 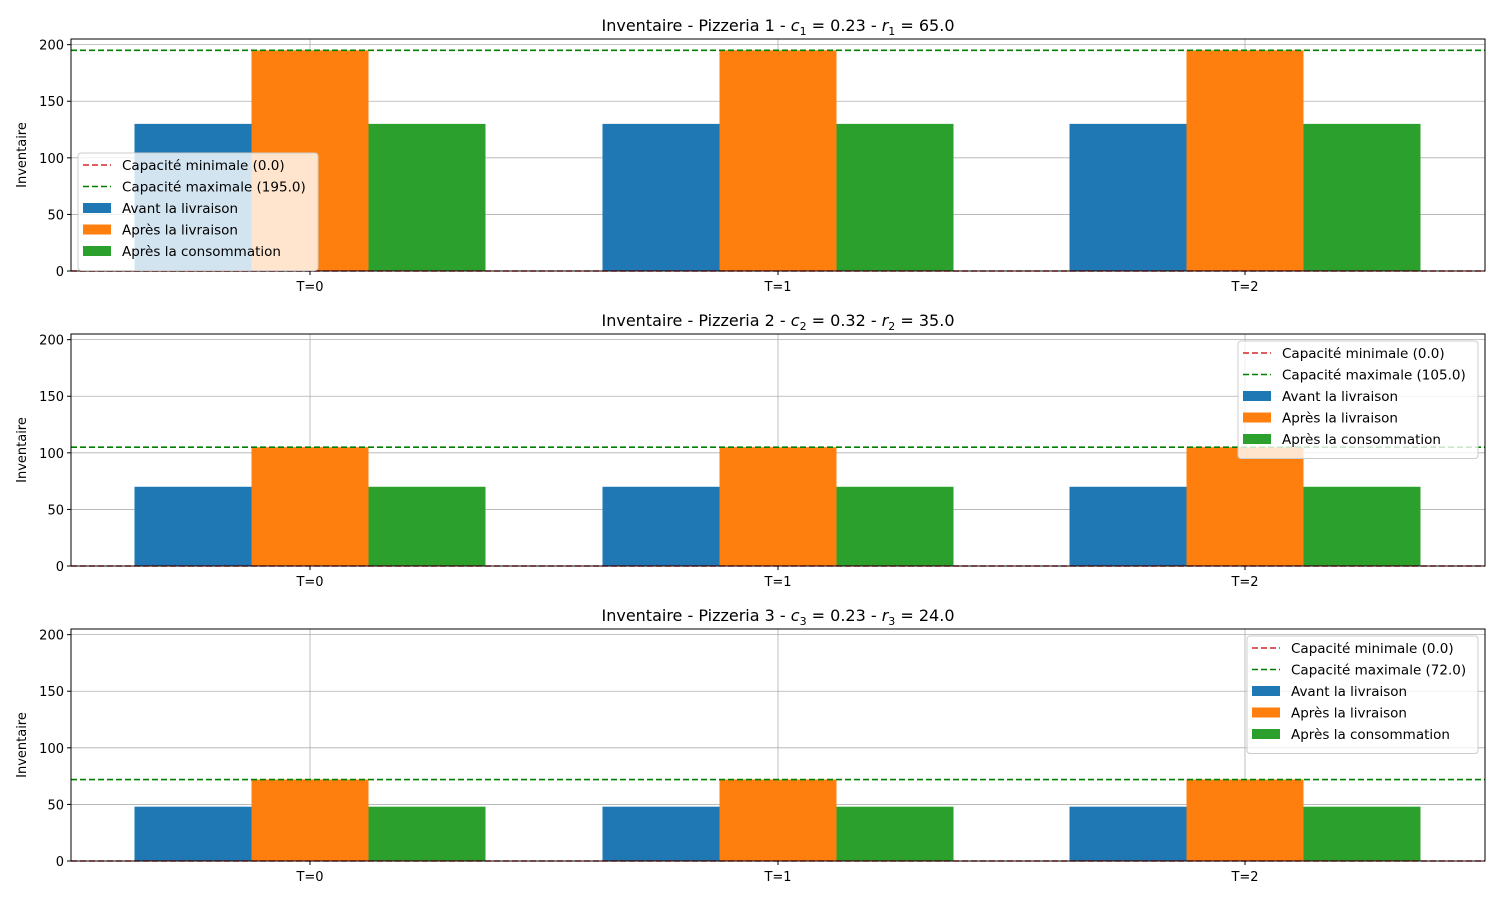 What do you see at coordinates (836, 320) in the screenshot?
I see `title-c-val: = 0.32` at bounding box center [836, 320].